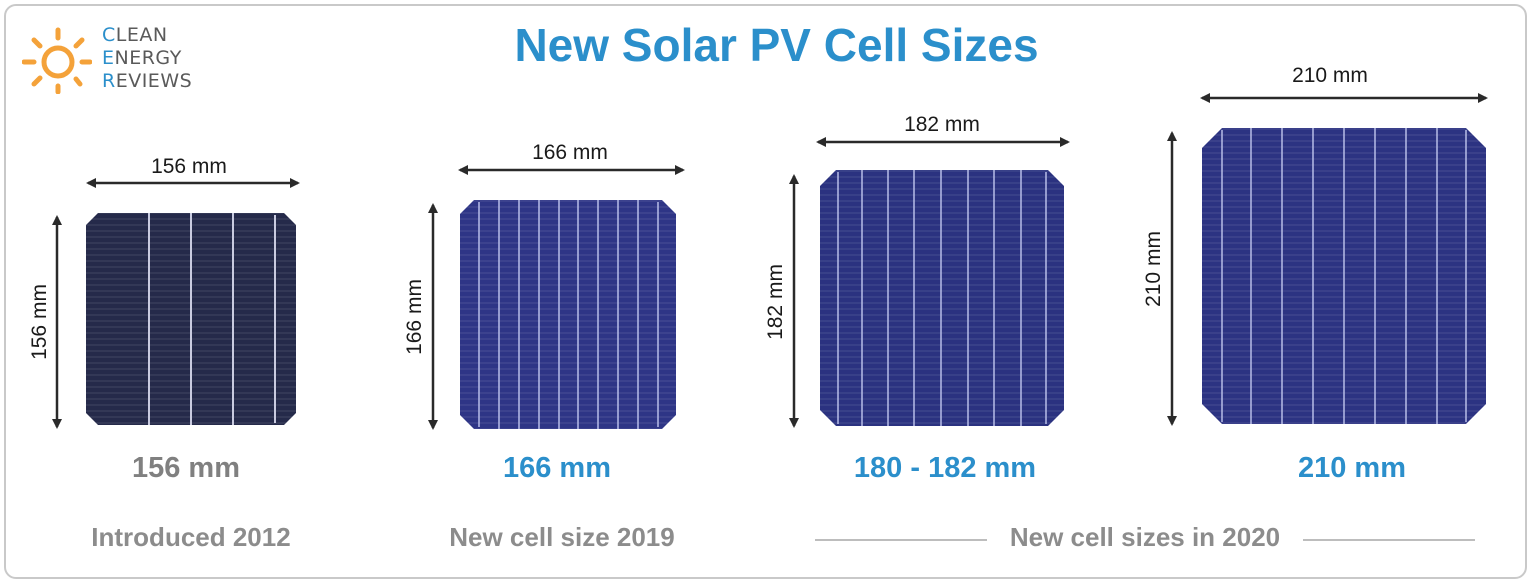 This screenshot has height=585, width=1533. What do you see at coordinates (556, 468) in the screenshot?
I see `cell-caption-166: 166 mm` at bounding box center [556, 468].